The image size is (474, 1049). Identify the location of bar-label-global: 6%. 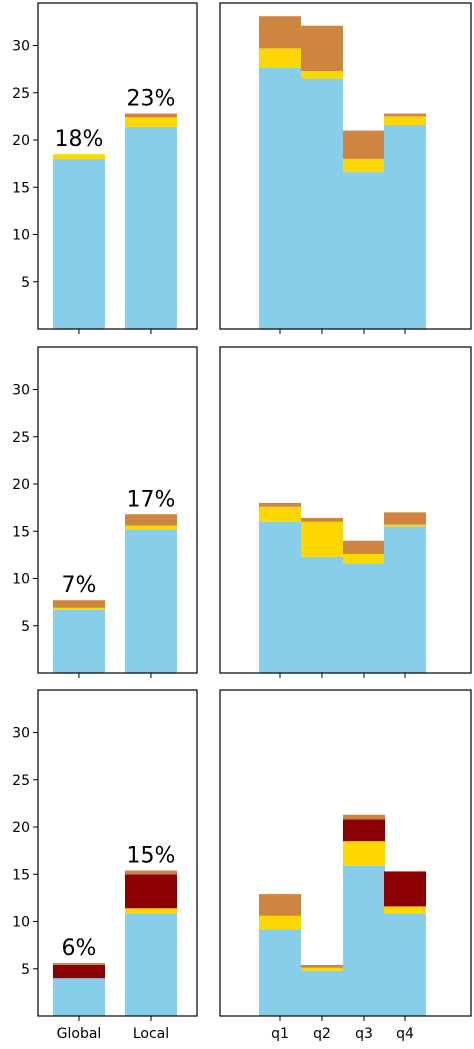
(79, 948).